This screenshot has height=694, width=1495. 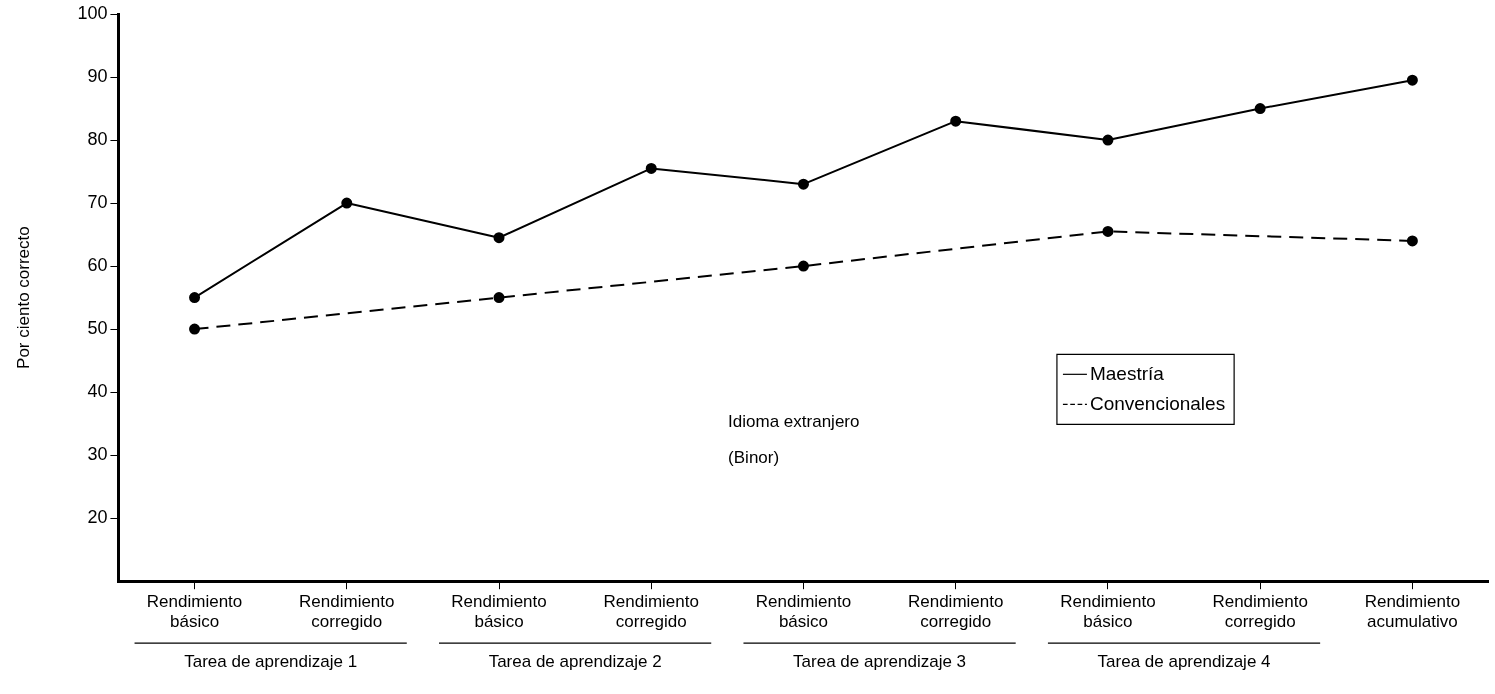 I want to click on y-tick-label: 80, so click(x=97, y=139).